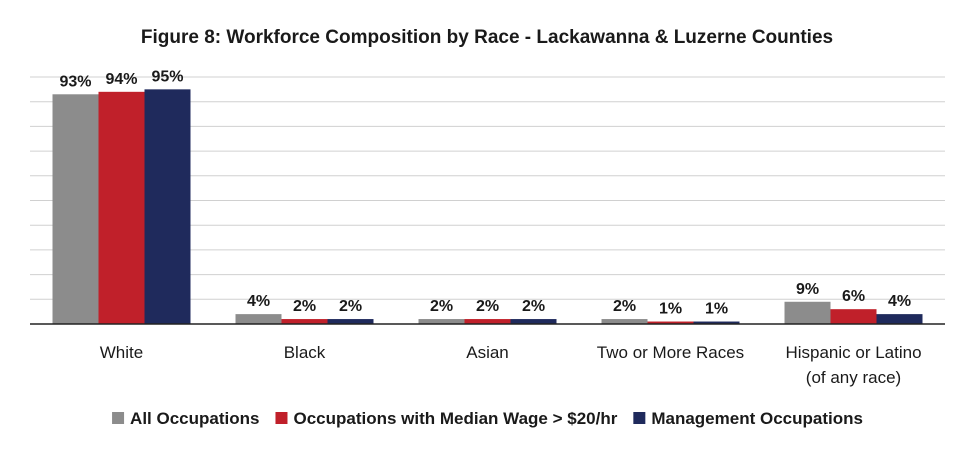  I want to click on data-label: 94%, so click(121, 79).